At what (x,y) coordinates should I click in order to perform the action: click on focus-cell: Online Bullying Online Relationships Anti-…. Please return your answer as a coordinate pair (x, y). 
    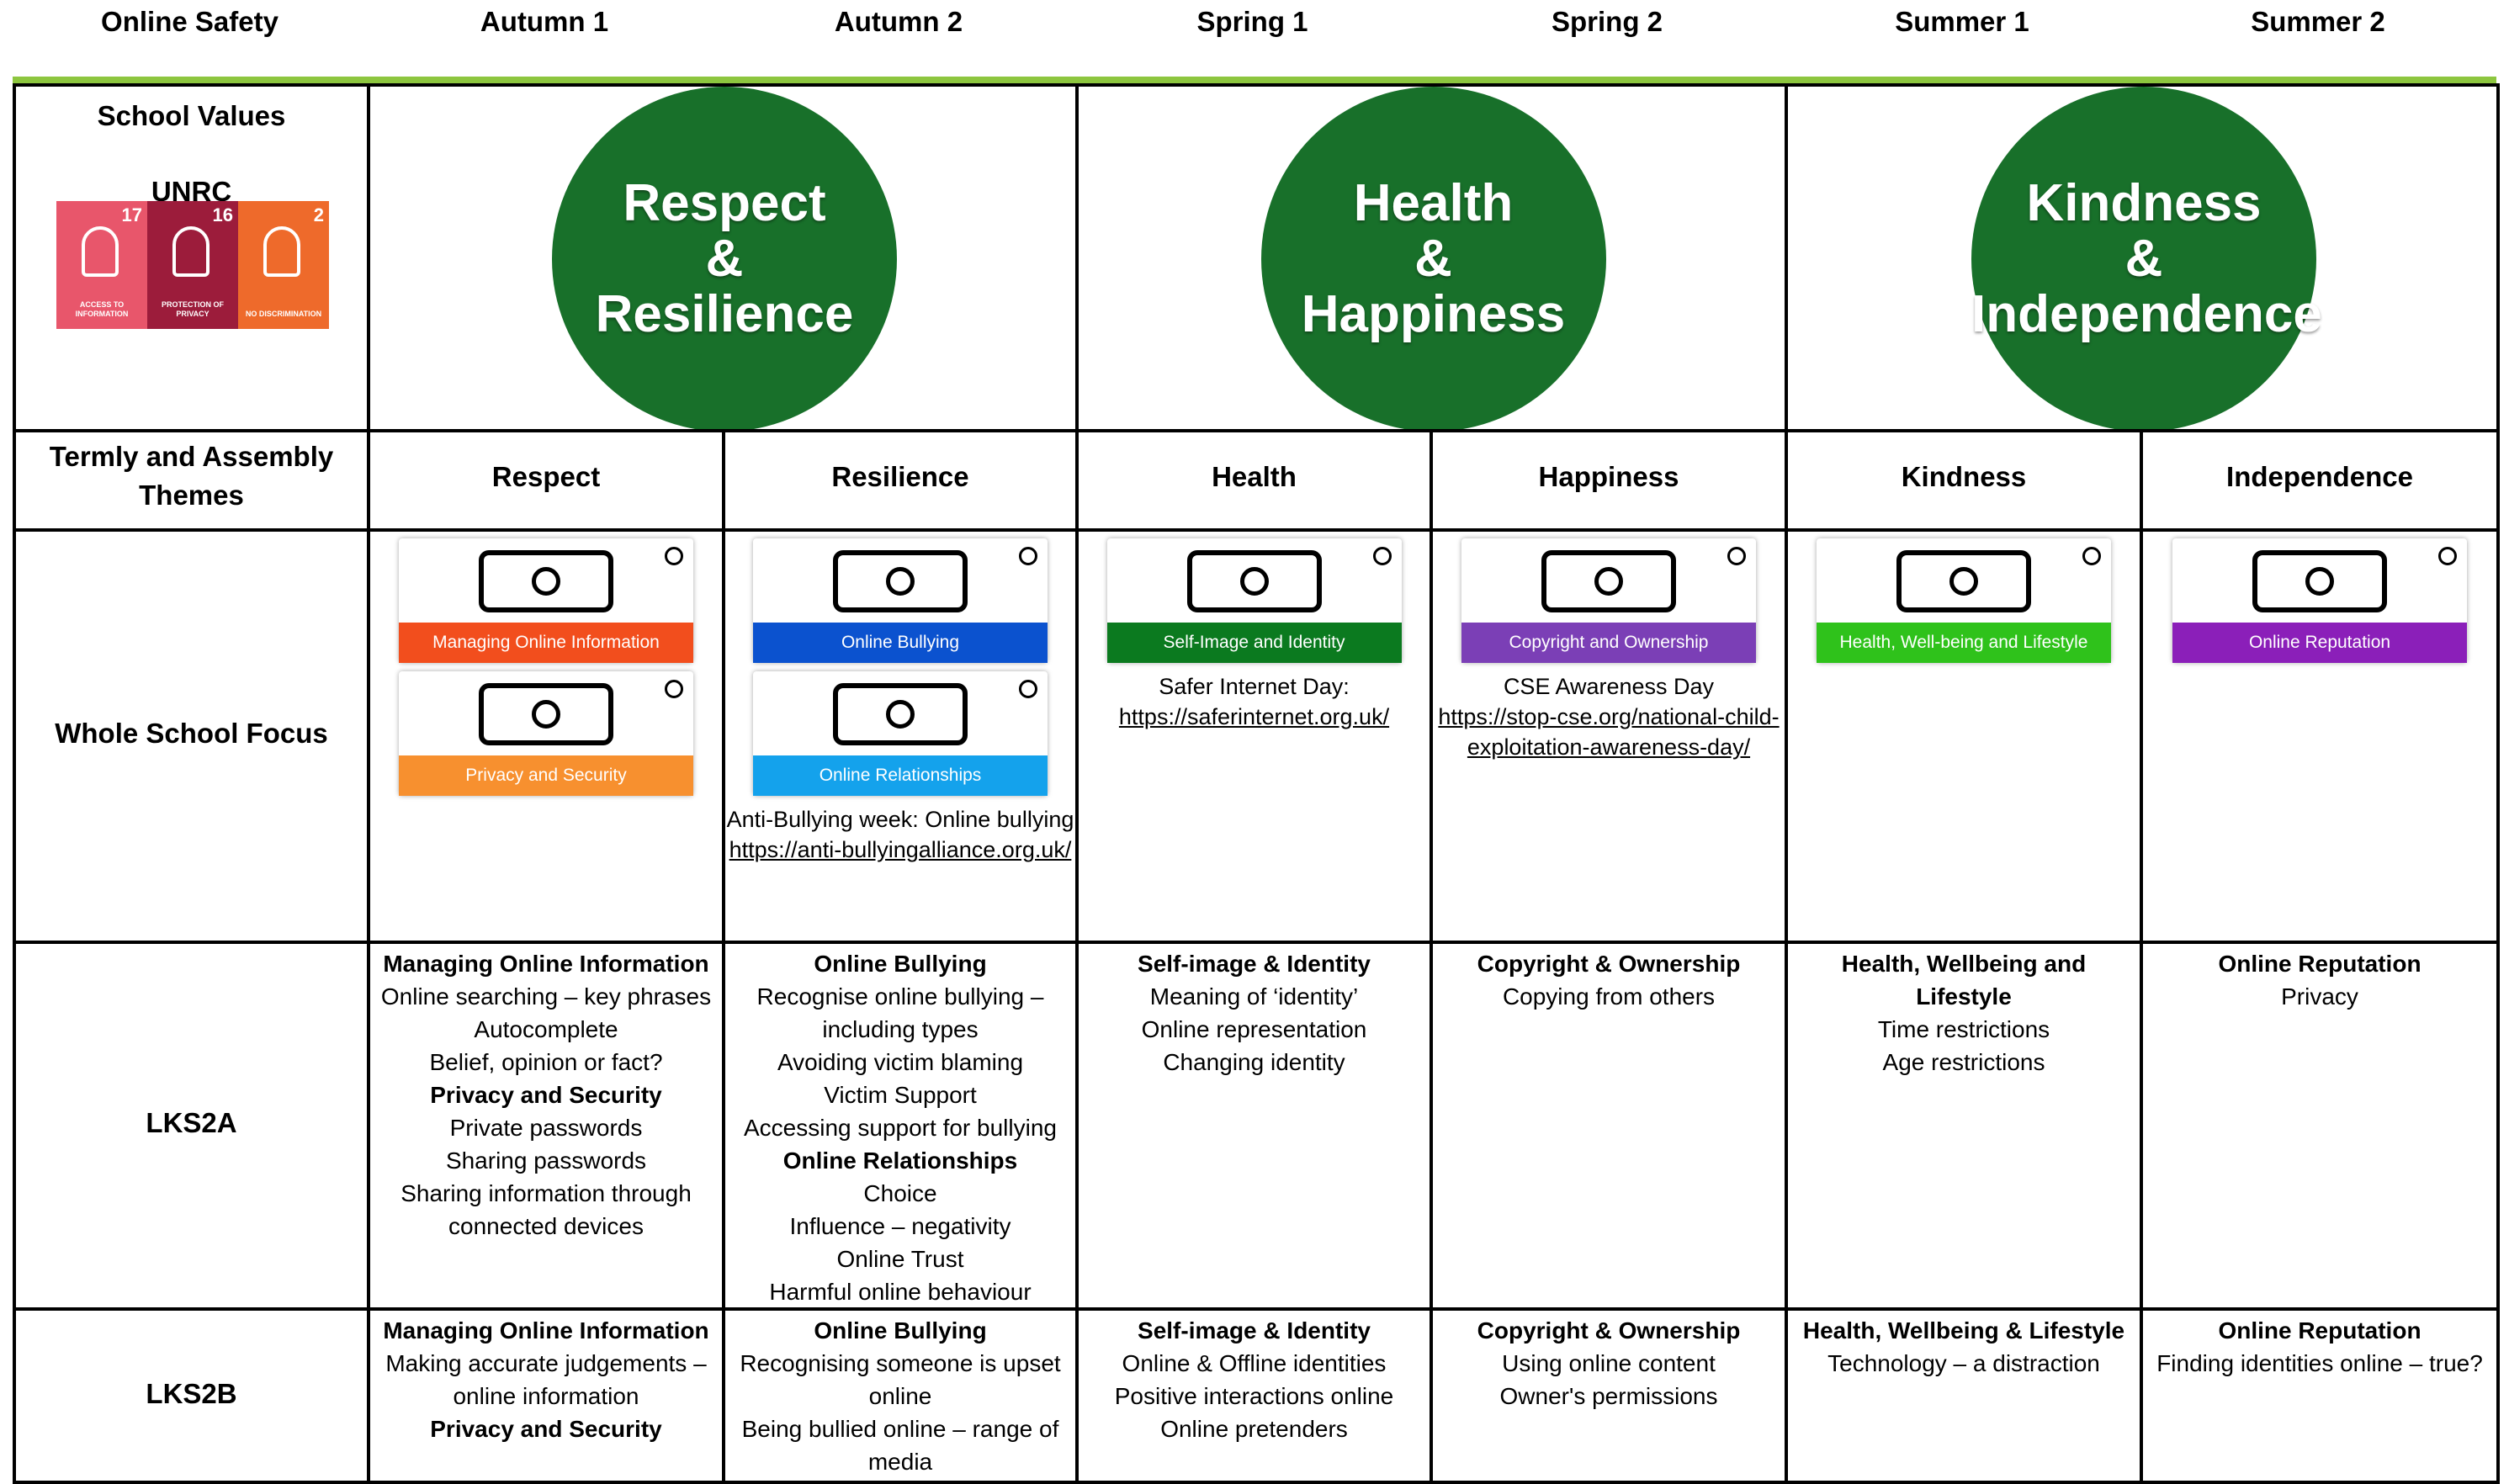
    Looking at the image, I should click on (901, 736).